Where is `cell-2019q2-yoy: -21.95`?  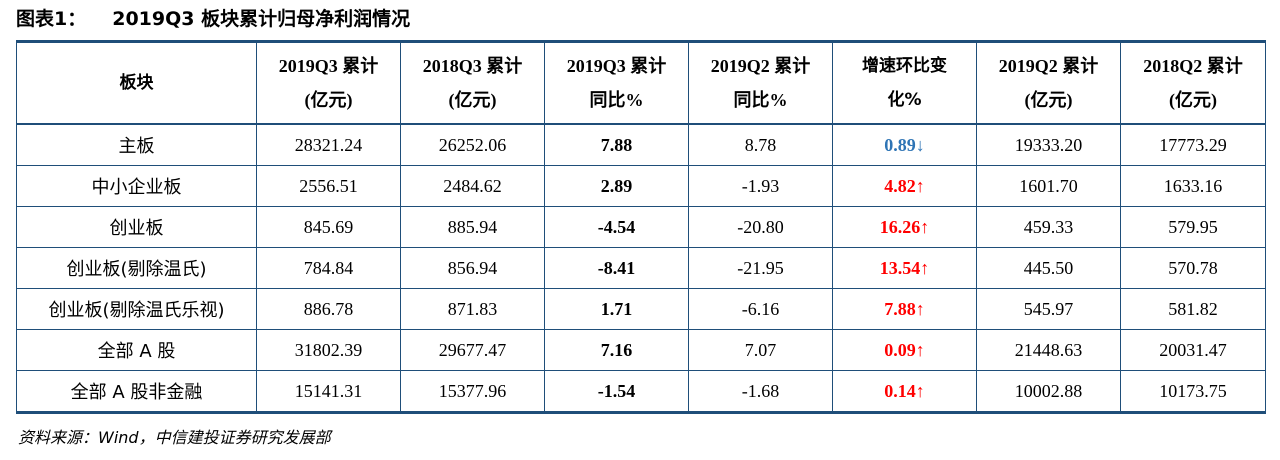
cell-2019q2-yoy: -21.95 is located at coordinates (760, 268).